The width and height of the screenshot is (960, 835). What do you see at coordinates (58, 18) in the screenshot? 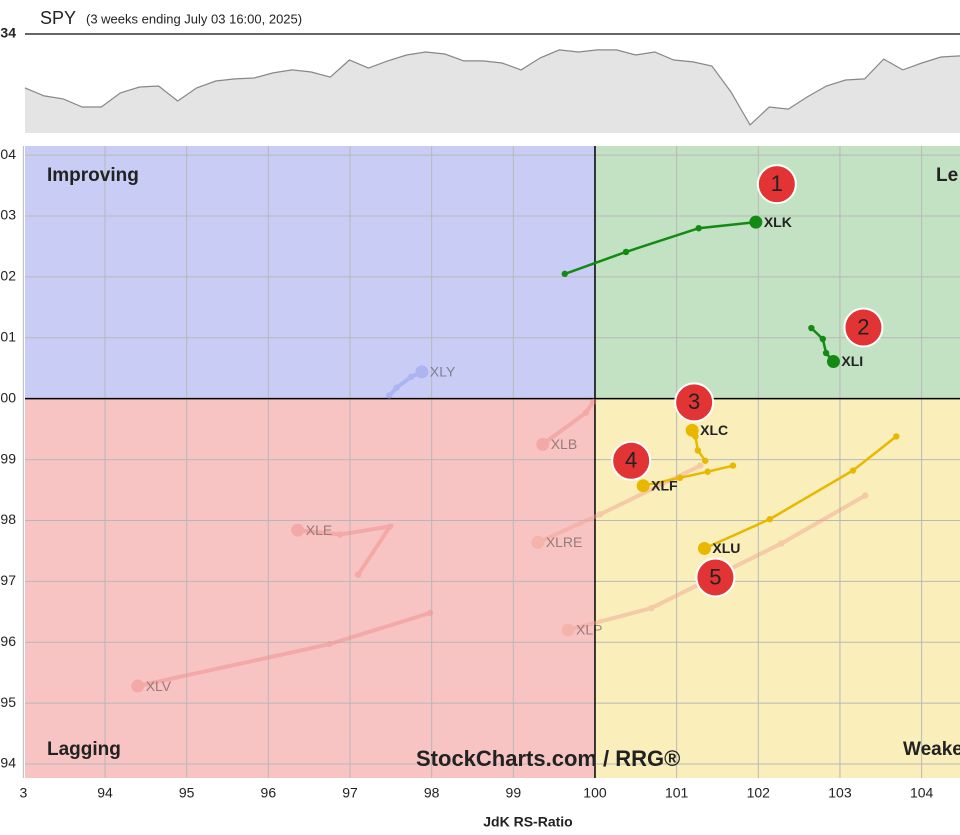
I see `panel-title: SPY` at bounding box center [58, 18].